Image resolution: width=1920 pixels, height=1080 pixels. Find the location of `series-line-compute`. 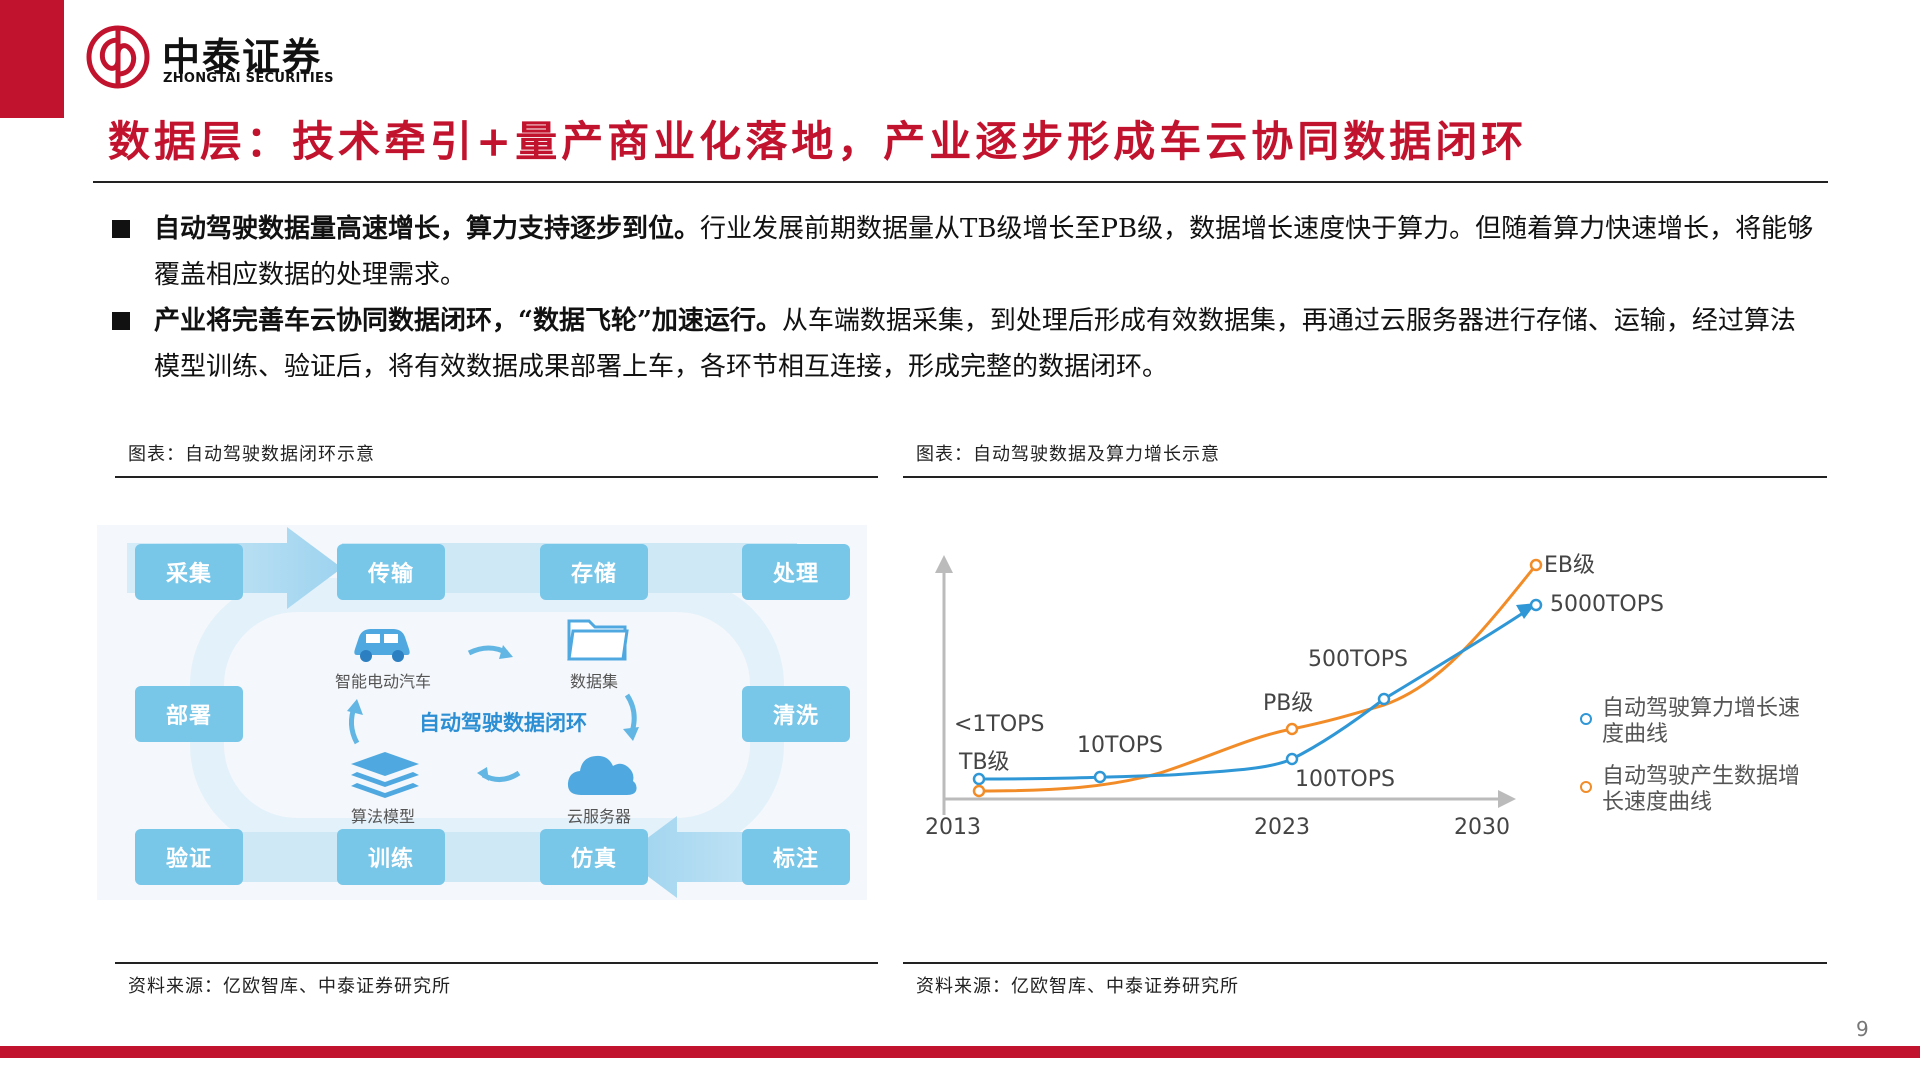

series-line-compute is located at coordinates (1252, 695).